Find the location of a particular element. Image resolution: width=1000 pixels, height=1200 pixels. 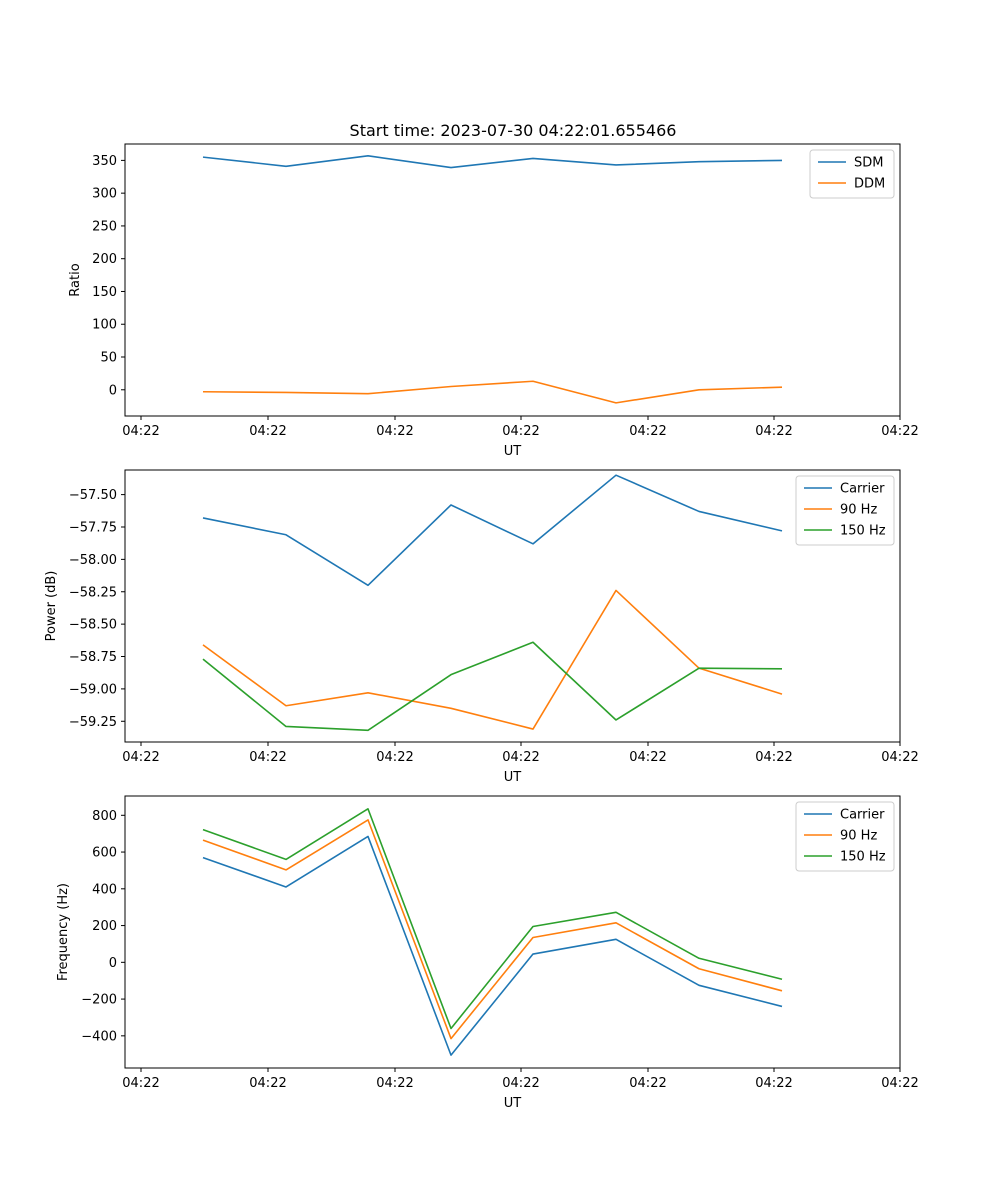

y-tick-label: −57.75 is located at coordinates (93, 527).